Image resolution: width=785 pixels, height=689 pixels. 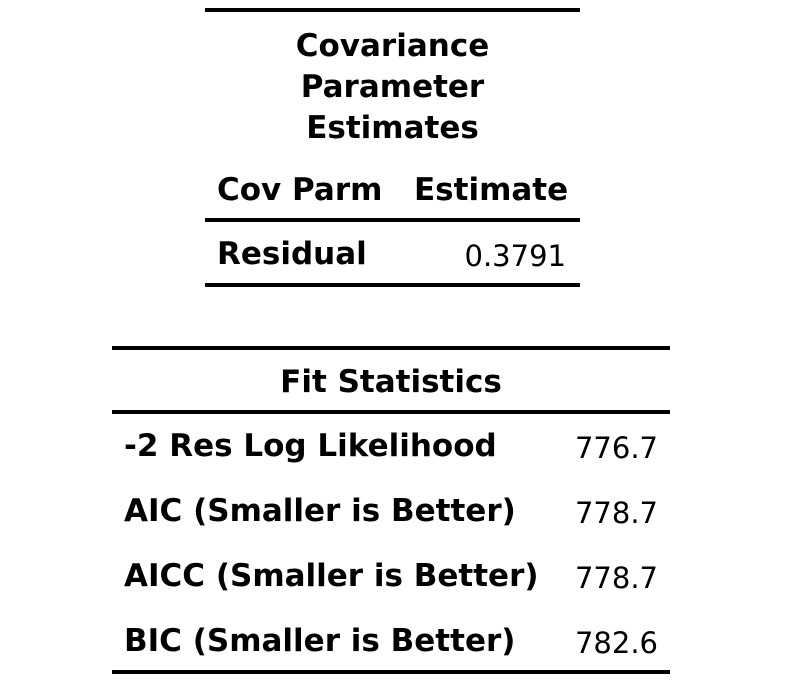 I want to click on table-row: AIC (Smaller is Better) 778.7, so click(x=391, y=511).